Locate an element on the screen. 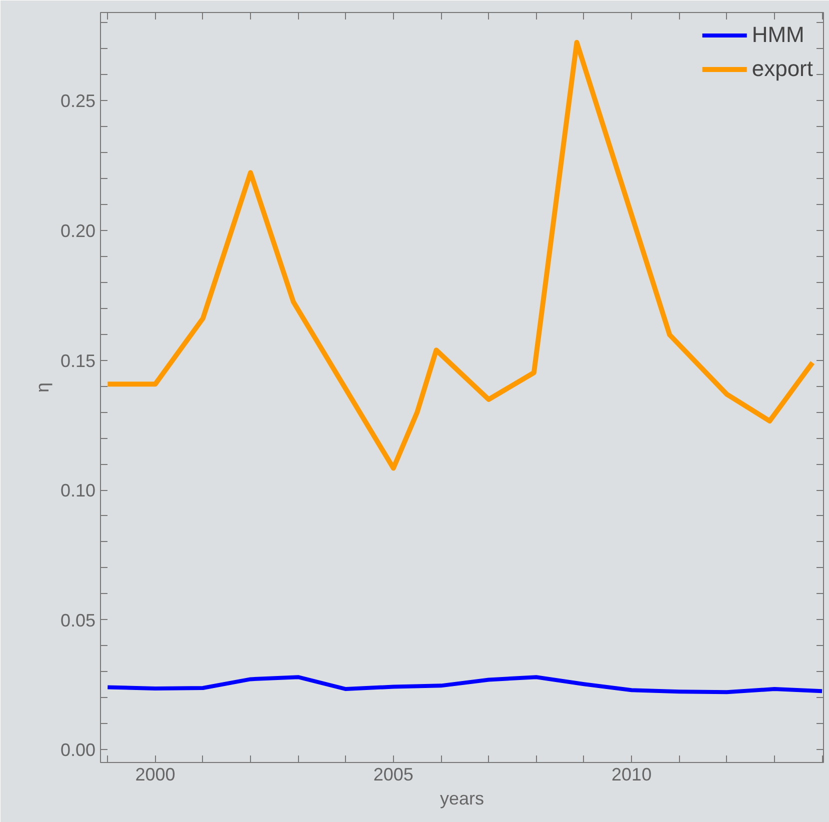 The height and width of the screenshot is (822, 829). y-tick-label: 0.00 is located at coordinates (78, 750).